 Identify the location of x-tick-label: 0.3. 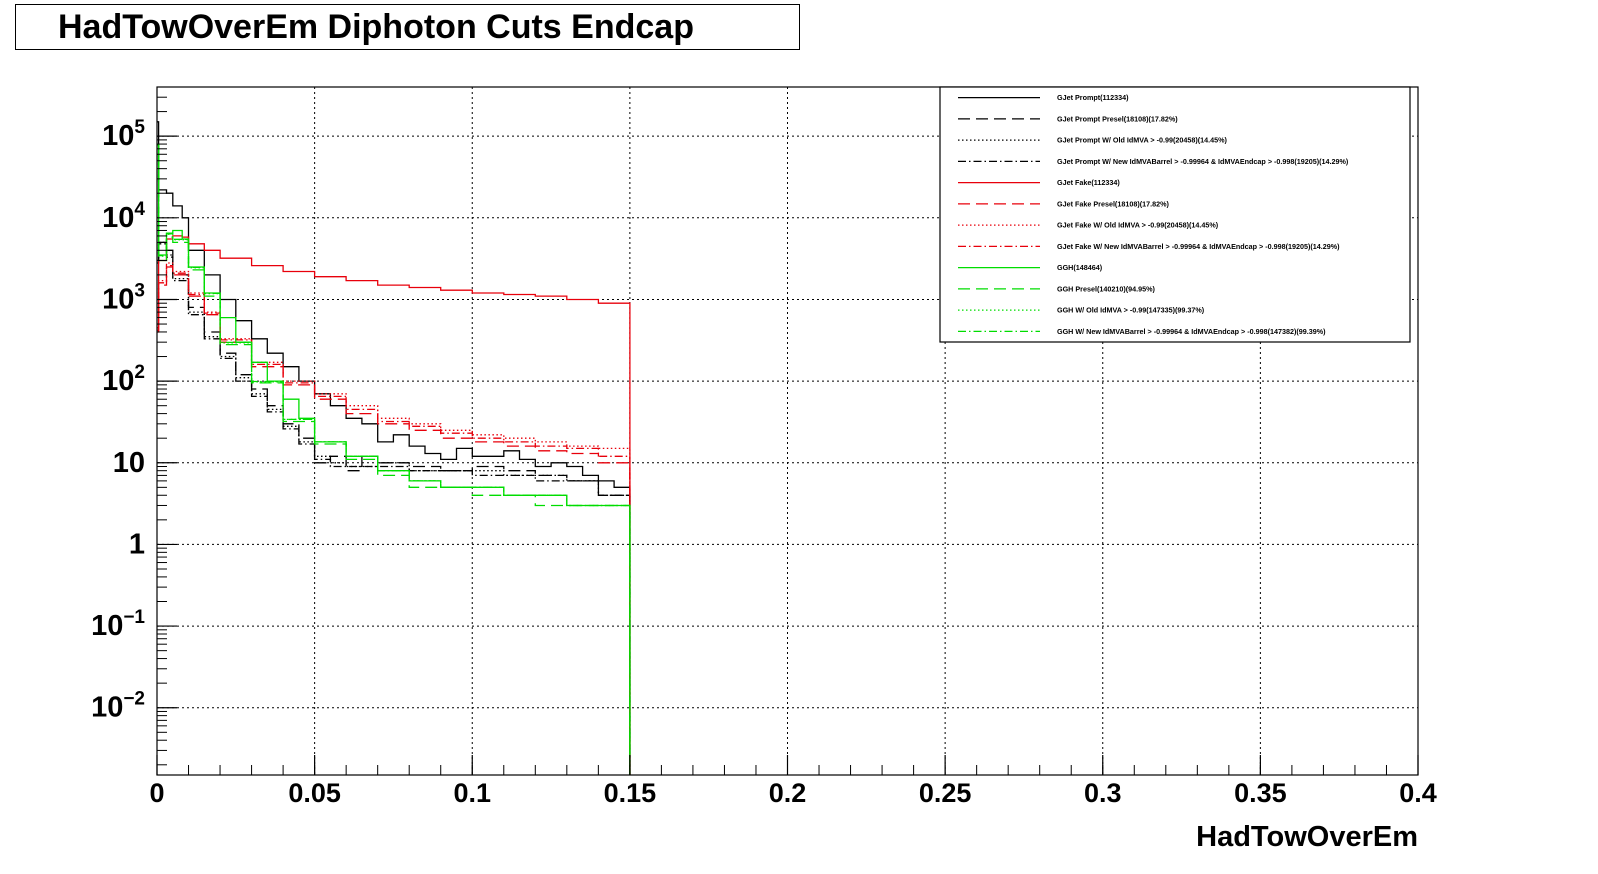
(1103, 793).